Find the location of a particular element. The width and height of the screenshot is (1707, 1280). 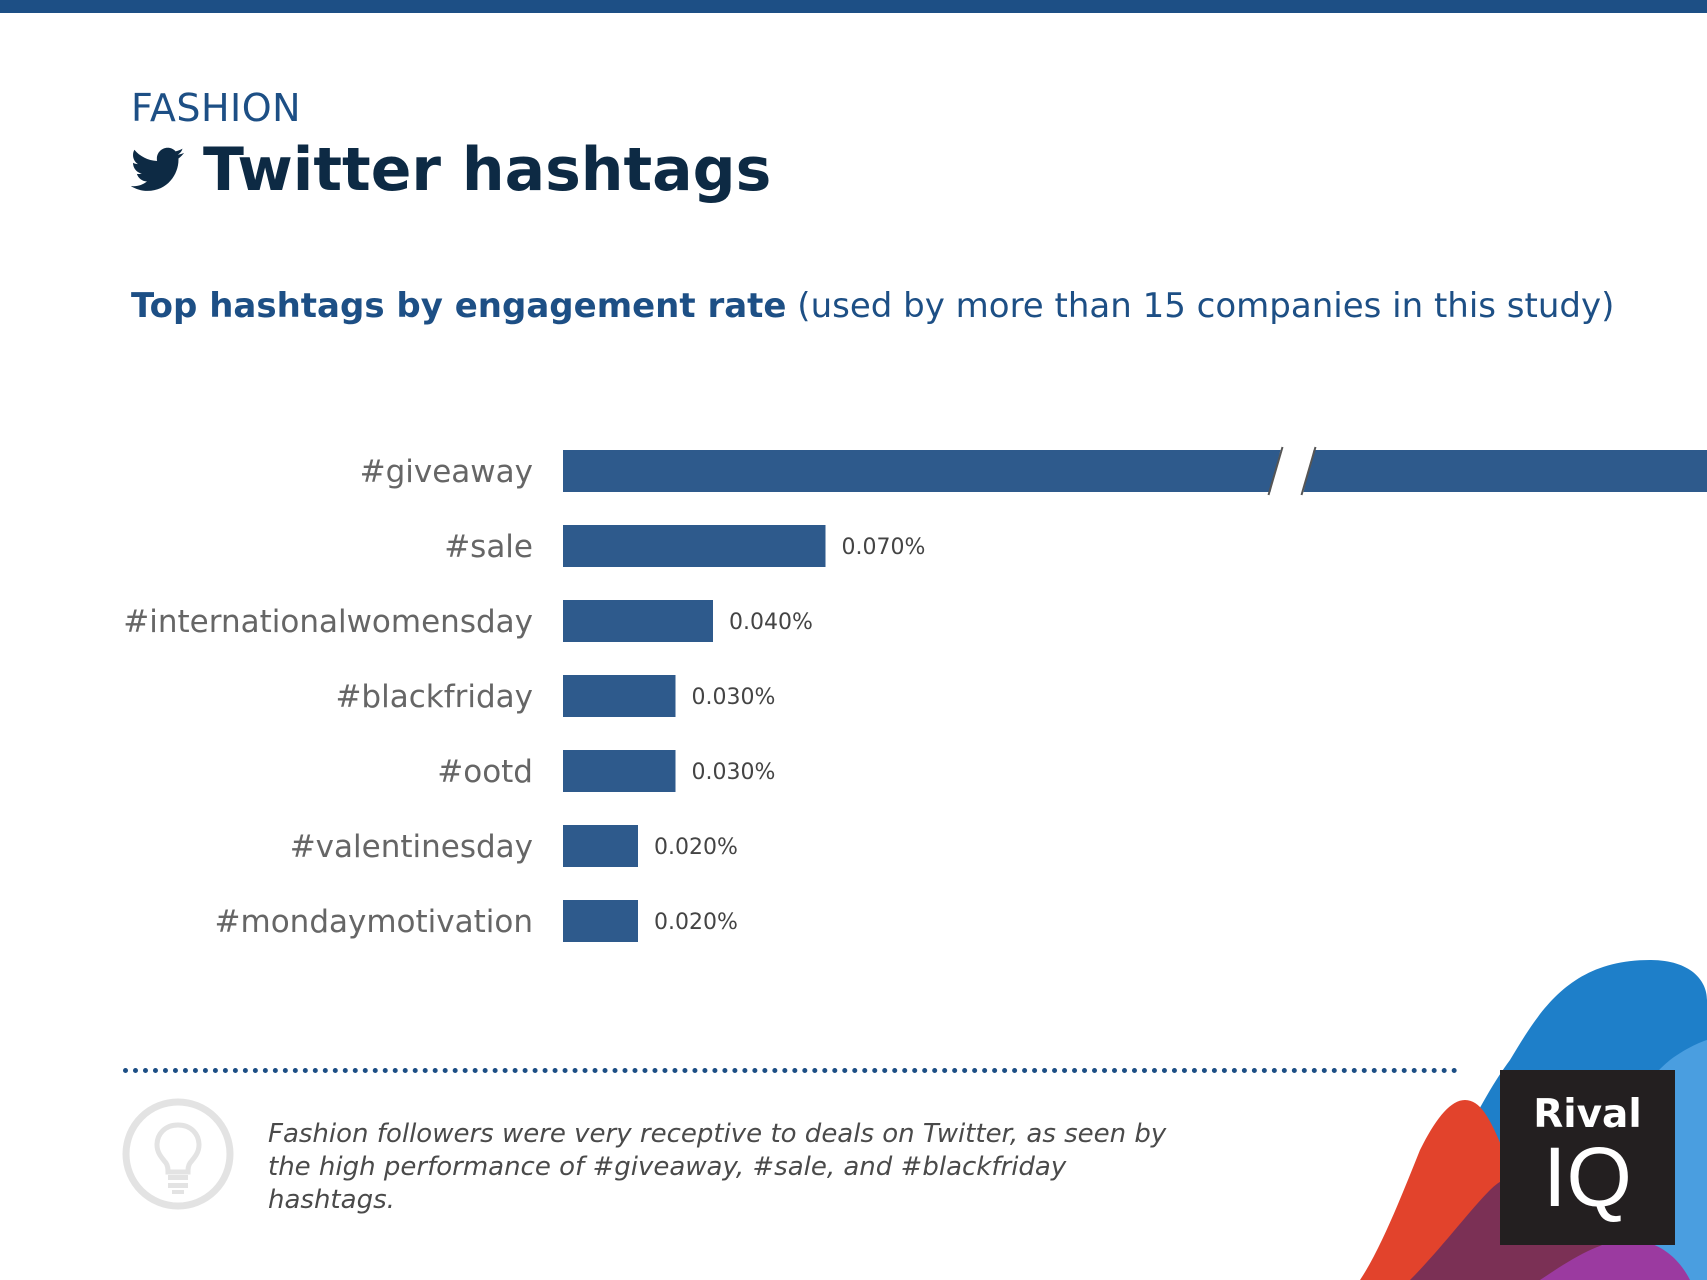

category-label: #ootd is located at coordinates (485, 772).